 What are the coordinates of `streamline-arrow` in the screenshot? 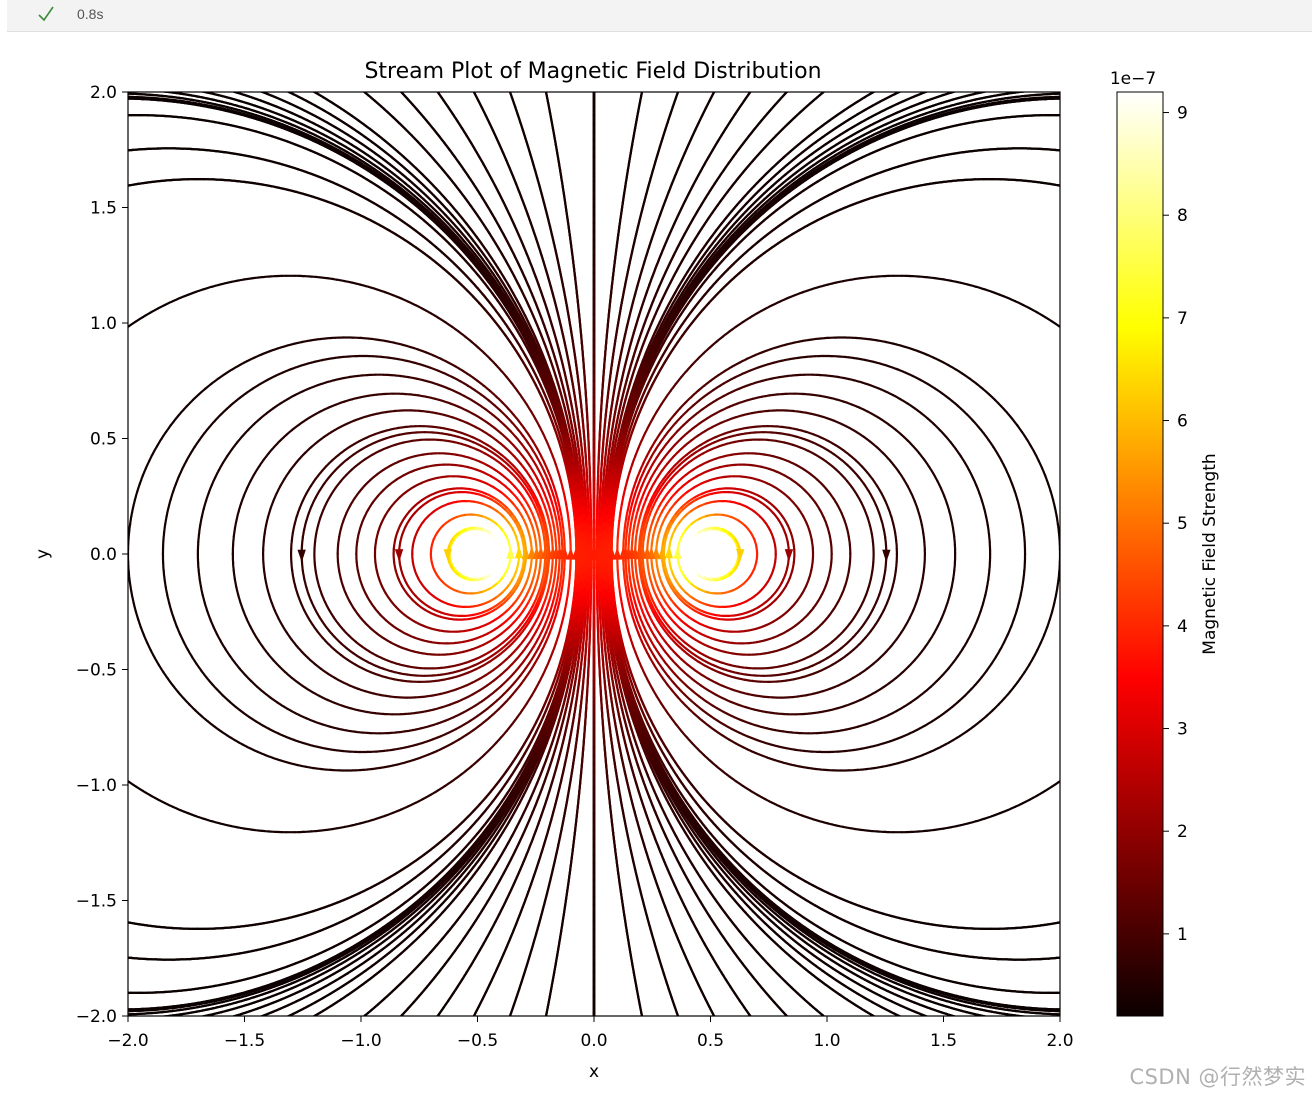 It's located at (488, 553).